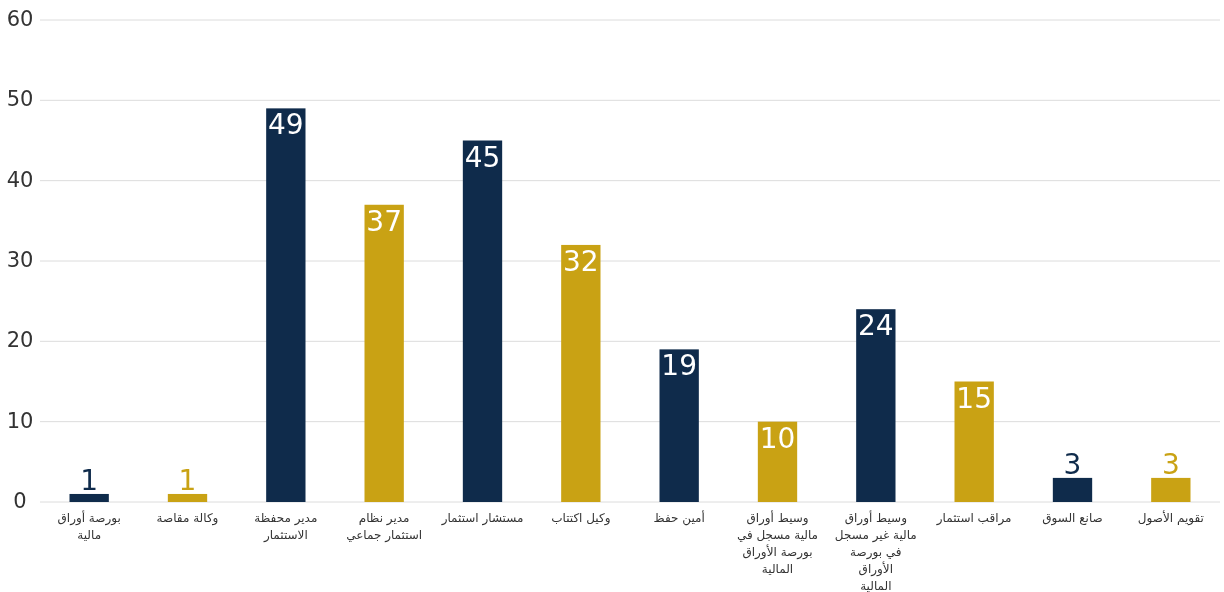 The height and width of the screenshot is (592, 1224). I want to click on x-tick-label: أمين حفظ, so click(679, 518).